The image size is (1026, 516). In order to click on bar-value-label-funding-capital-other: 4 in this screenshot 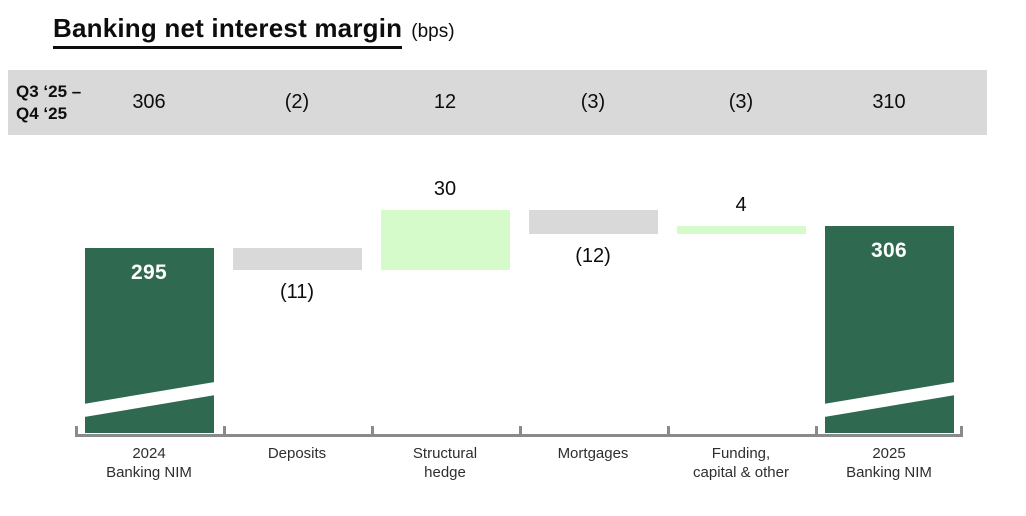, I will do `click(741, 205)`.